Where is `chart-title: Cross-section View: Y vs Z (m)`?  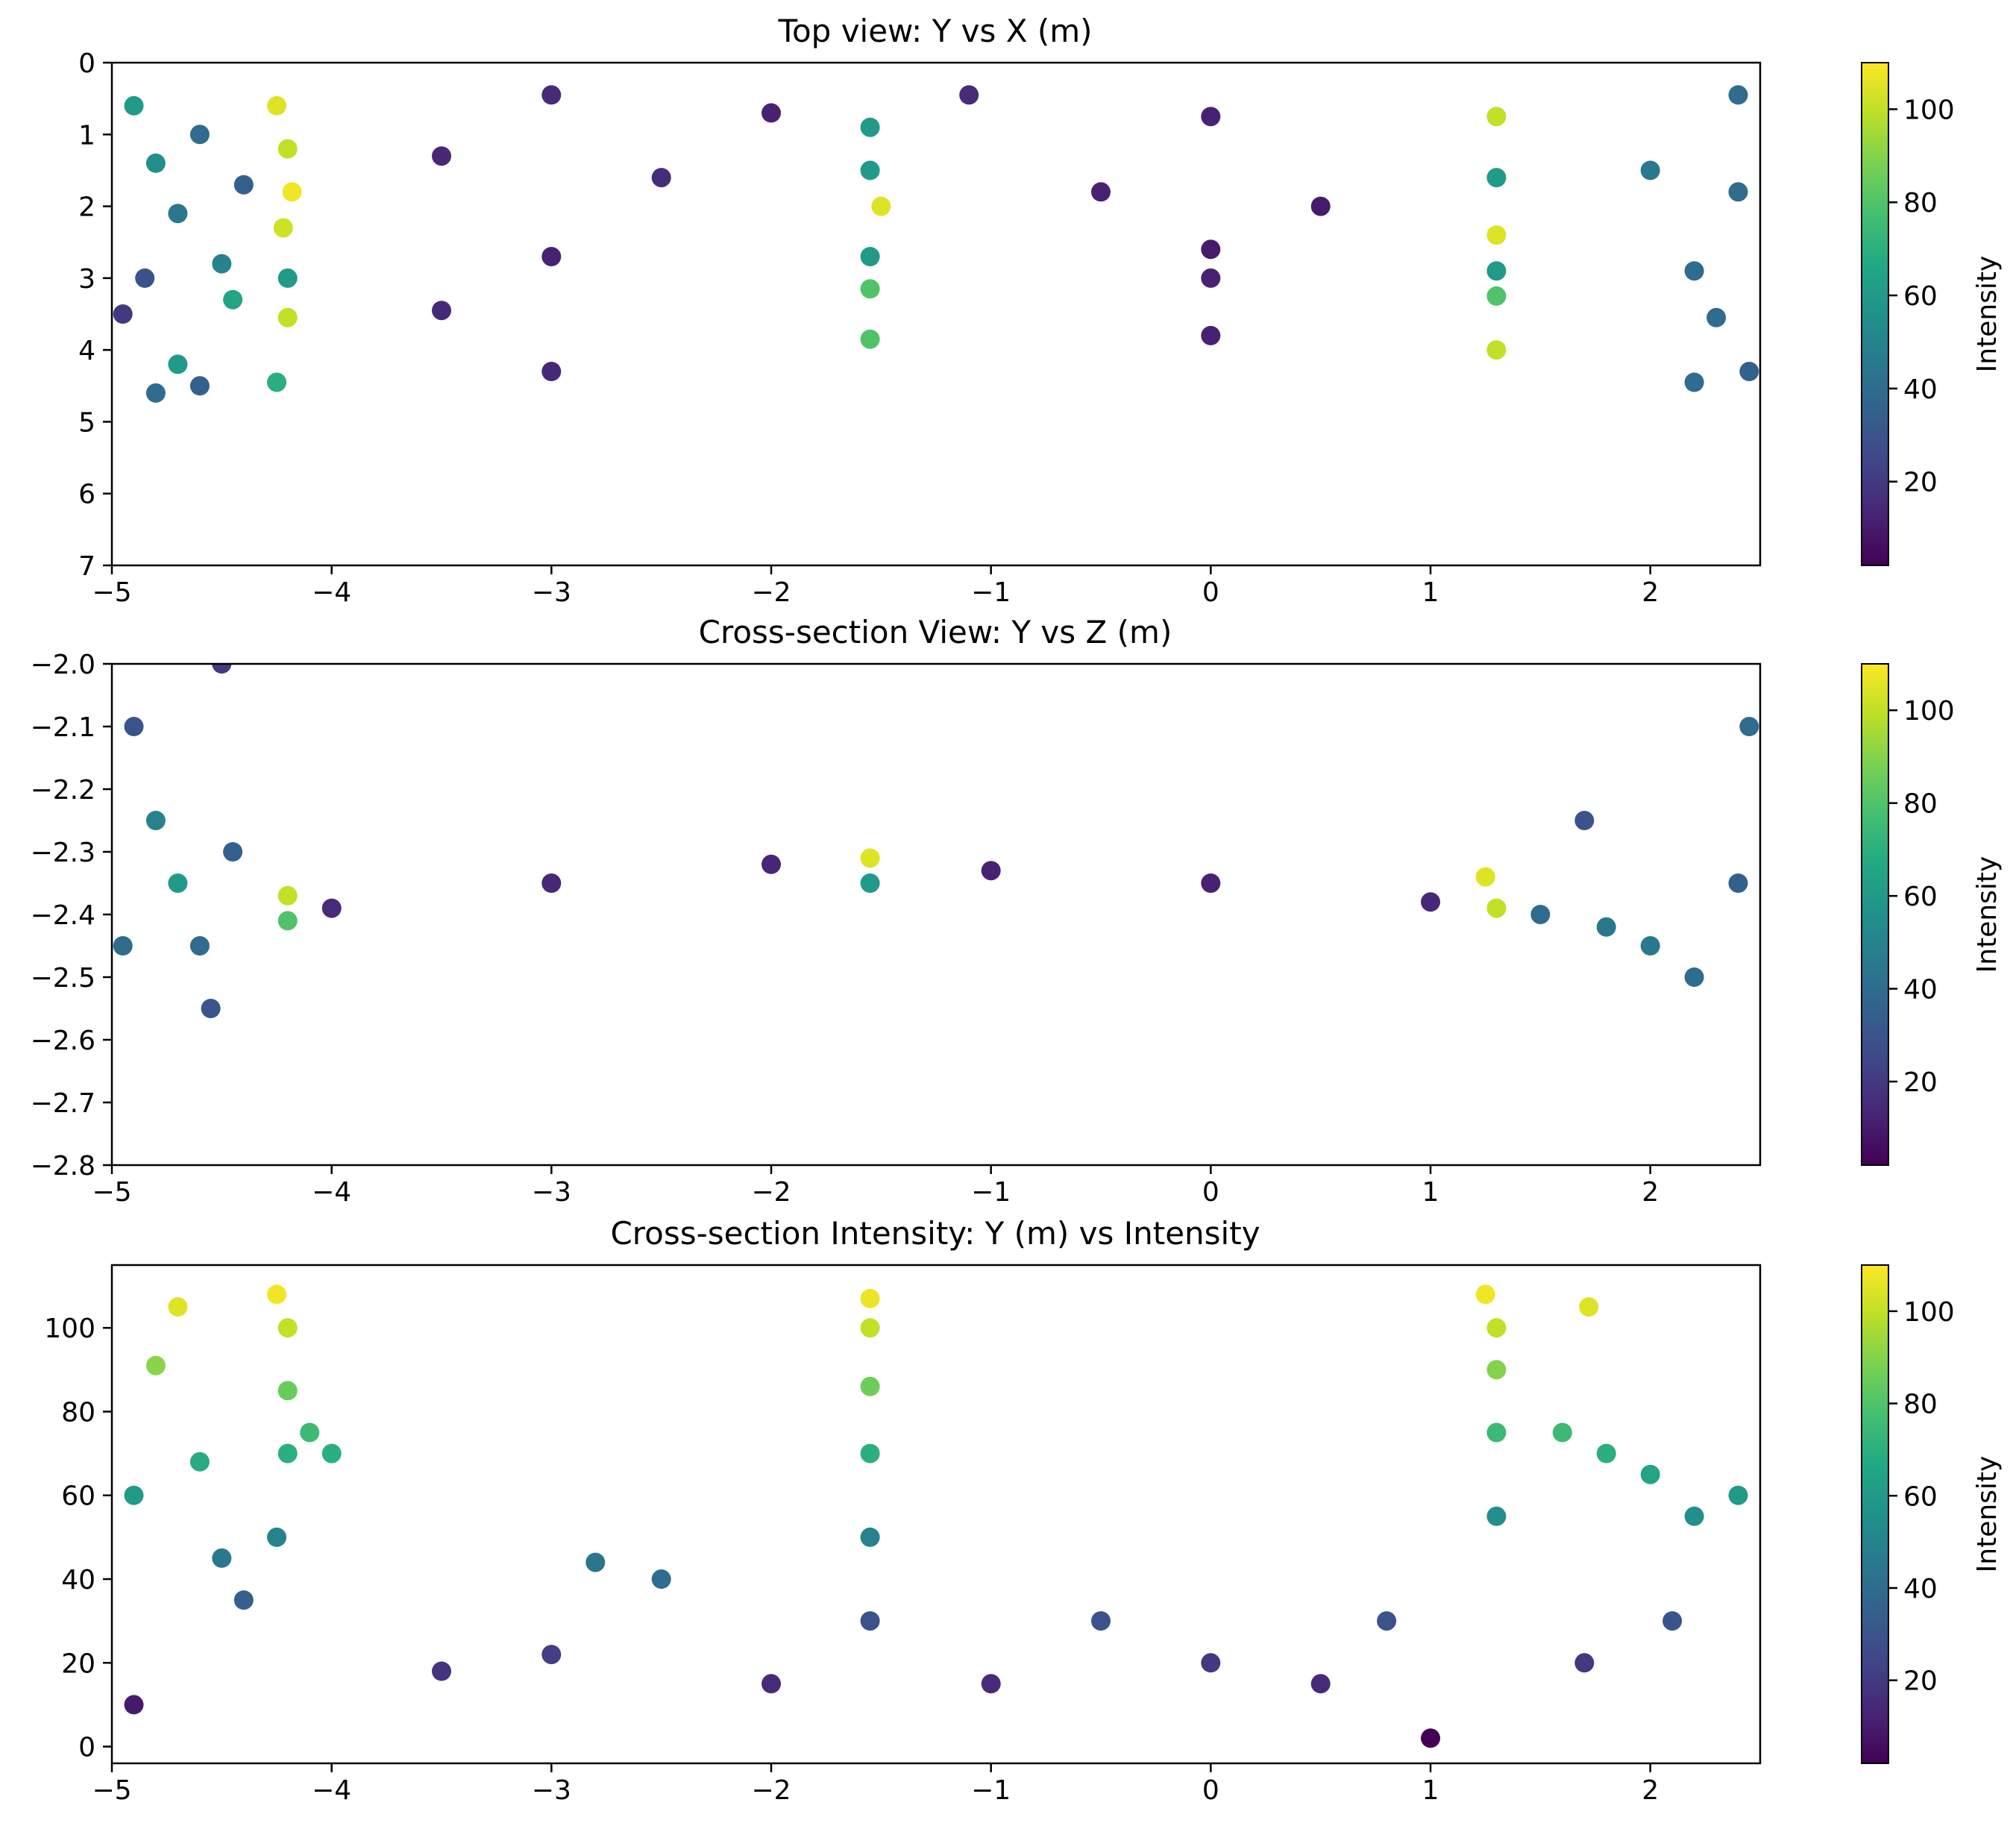
chart-title: Cross-section View: Y vs Z (m) is located at coordinates (935, 632).